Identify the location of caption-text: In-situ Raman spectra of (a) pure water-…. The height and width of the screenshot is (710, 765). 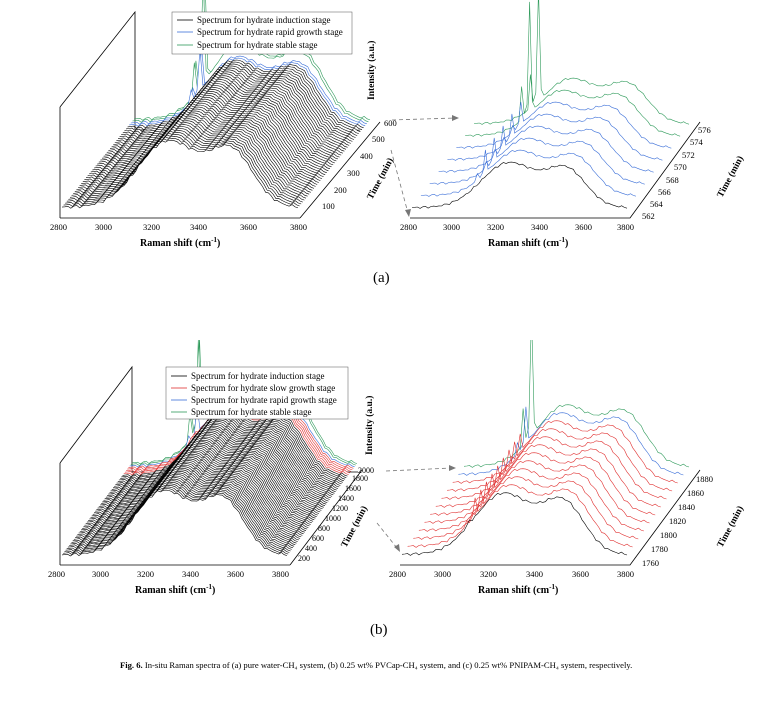
(388, 665).